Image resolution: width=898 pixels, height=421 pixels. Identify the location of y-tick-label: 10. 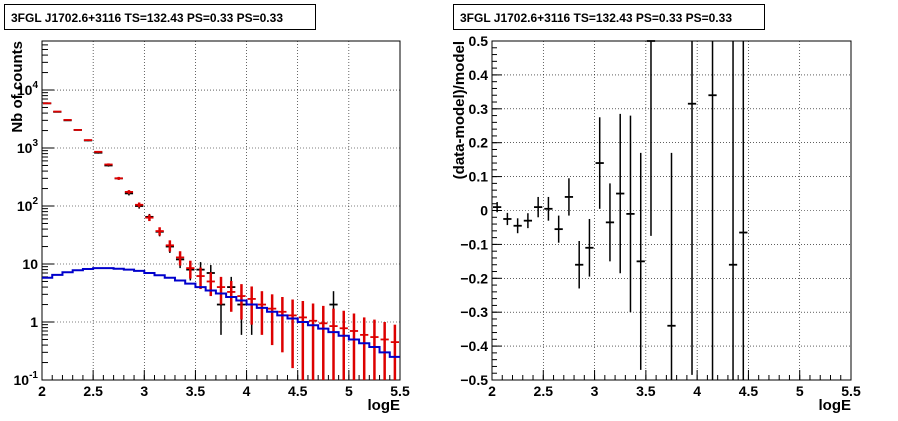
(30, 264).